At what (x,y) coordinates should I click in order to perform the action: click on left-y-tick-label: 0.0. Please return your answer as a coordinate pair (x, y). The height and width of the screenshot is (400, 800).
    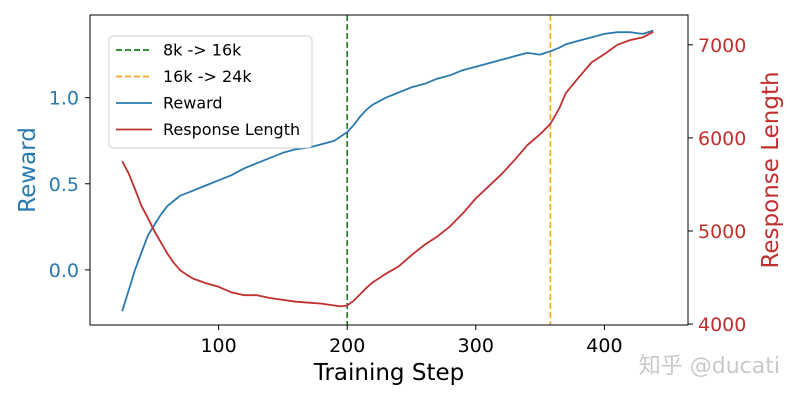
    Looking at the image, I should click on (64, 271).